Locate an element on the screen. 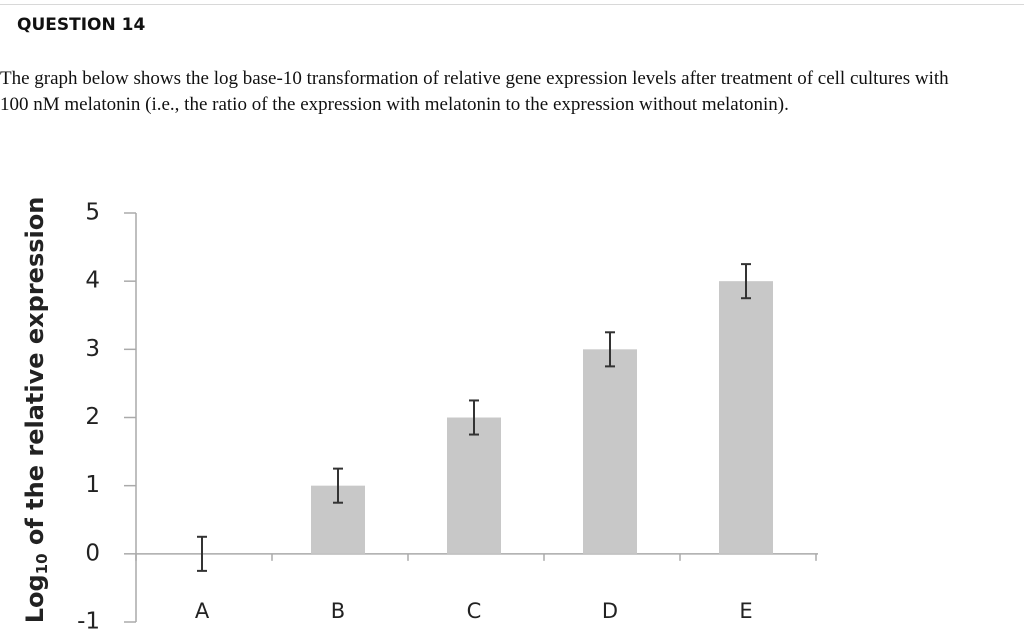 The height and width of the screenshot is (639, 1024). y-label-log: Log is located at coordinates (35, 598).